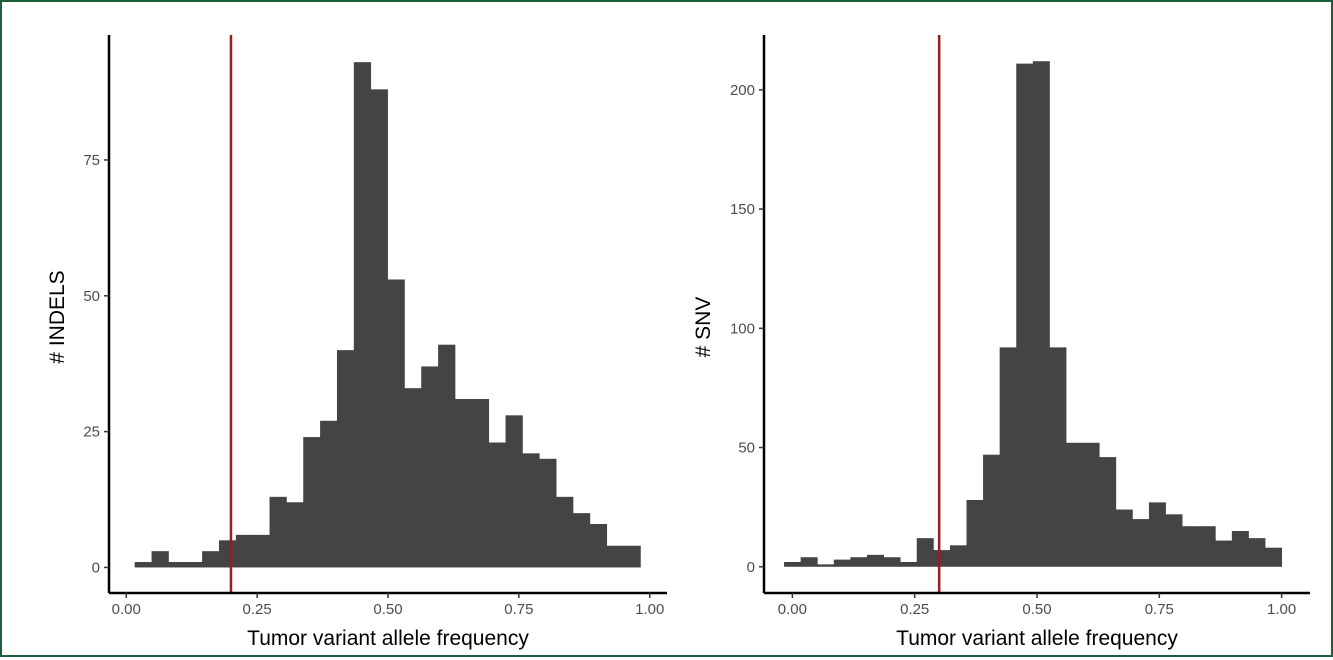  I want to click on y-ticks: 0 50 100 150 200, so click(747, 329).